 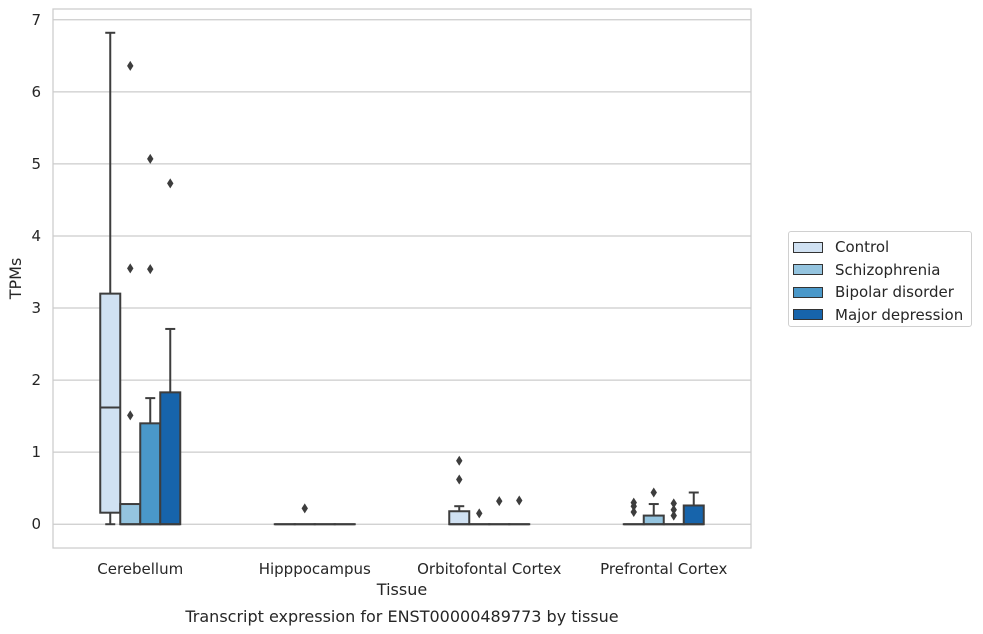 What do you see at coordinates (36, 164) in the screenshot?
I see `y-tick-label: 5` at bounding box center [36, 164].